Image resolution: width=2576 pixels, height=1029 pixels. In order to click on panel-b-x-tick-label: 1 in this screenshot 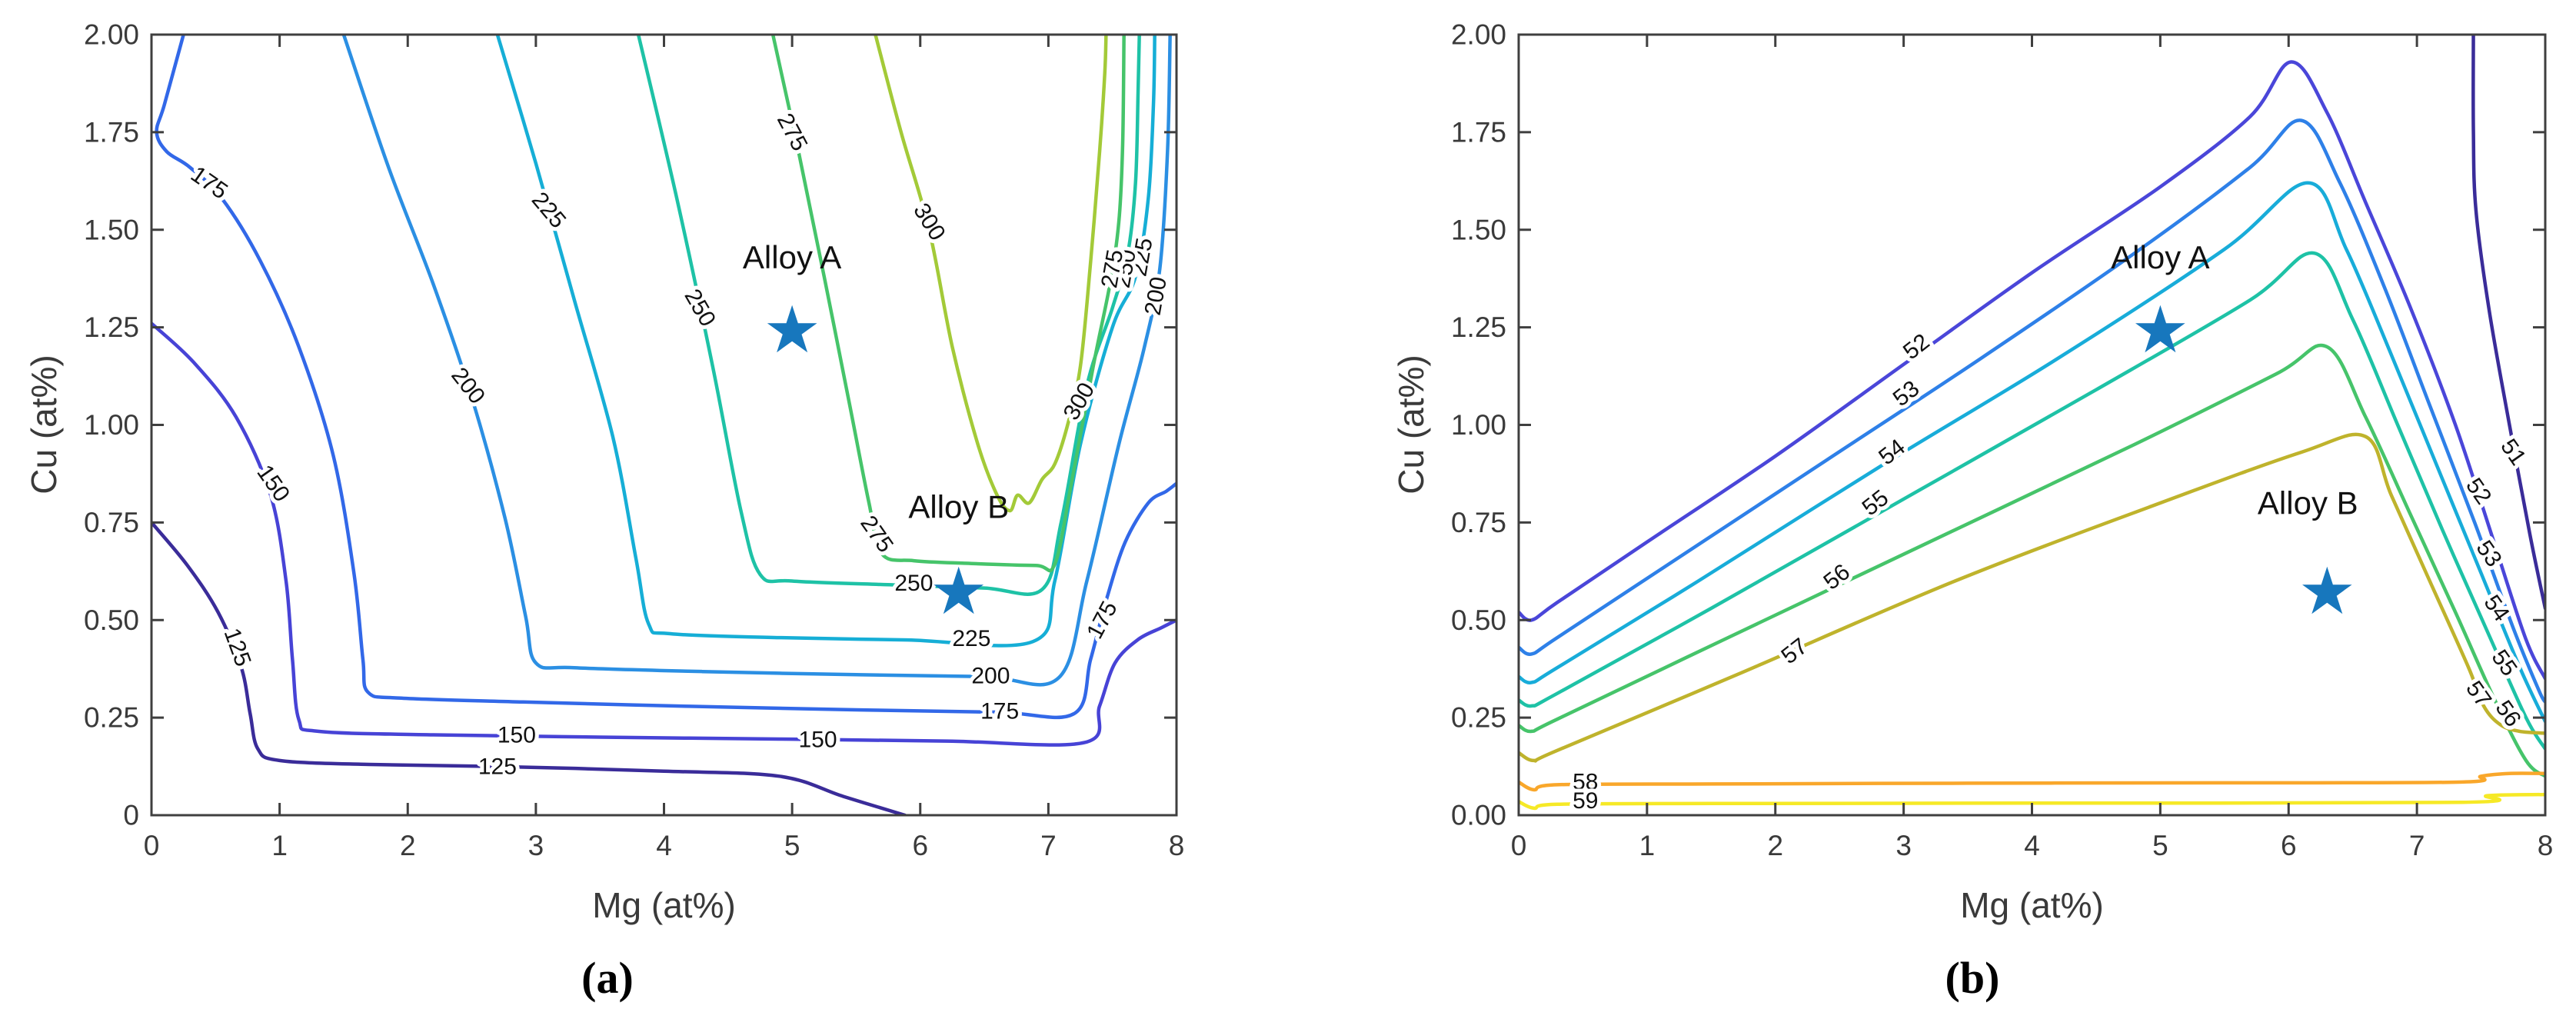, I will do `click(1648, 845)`.